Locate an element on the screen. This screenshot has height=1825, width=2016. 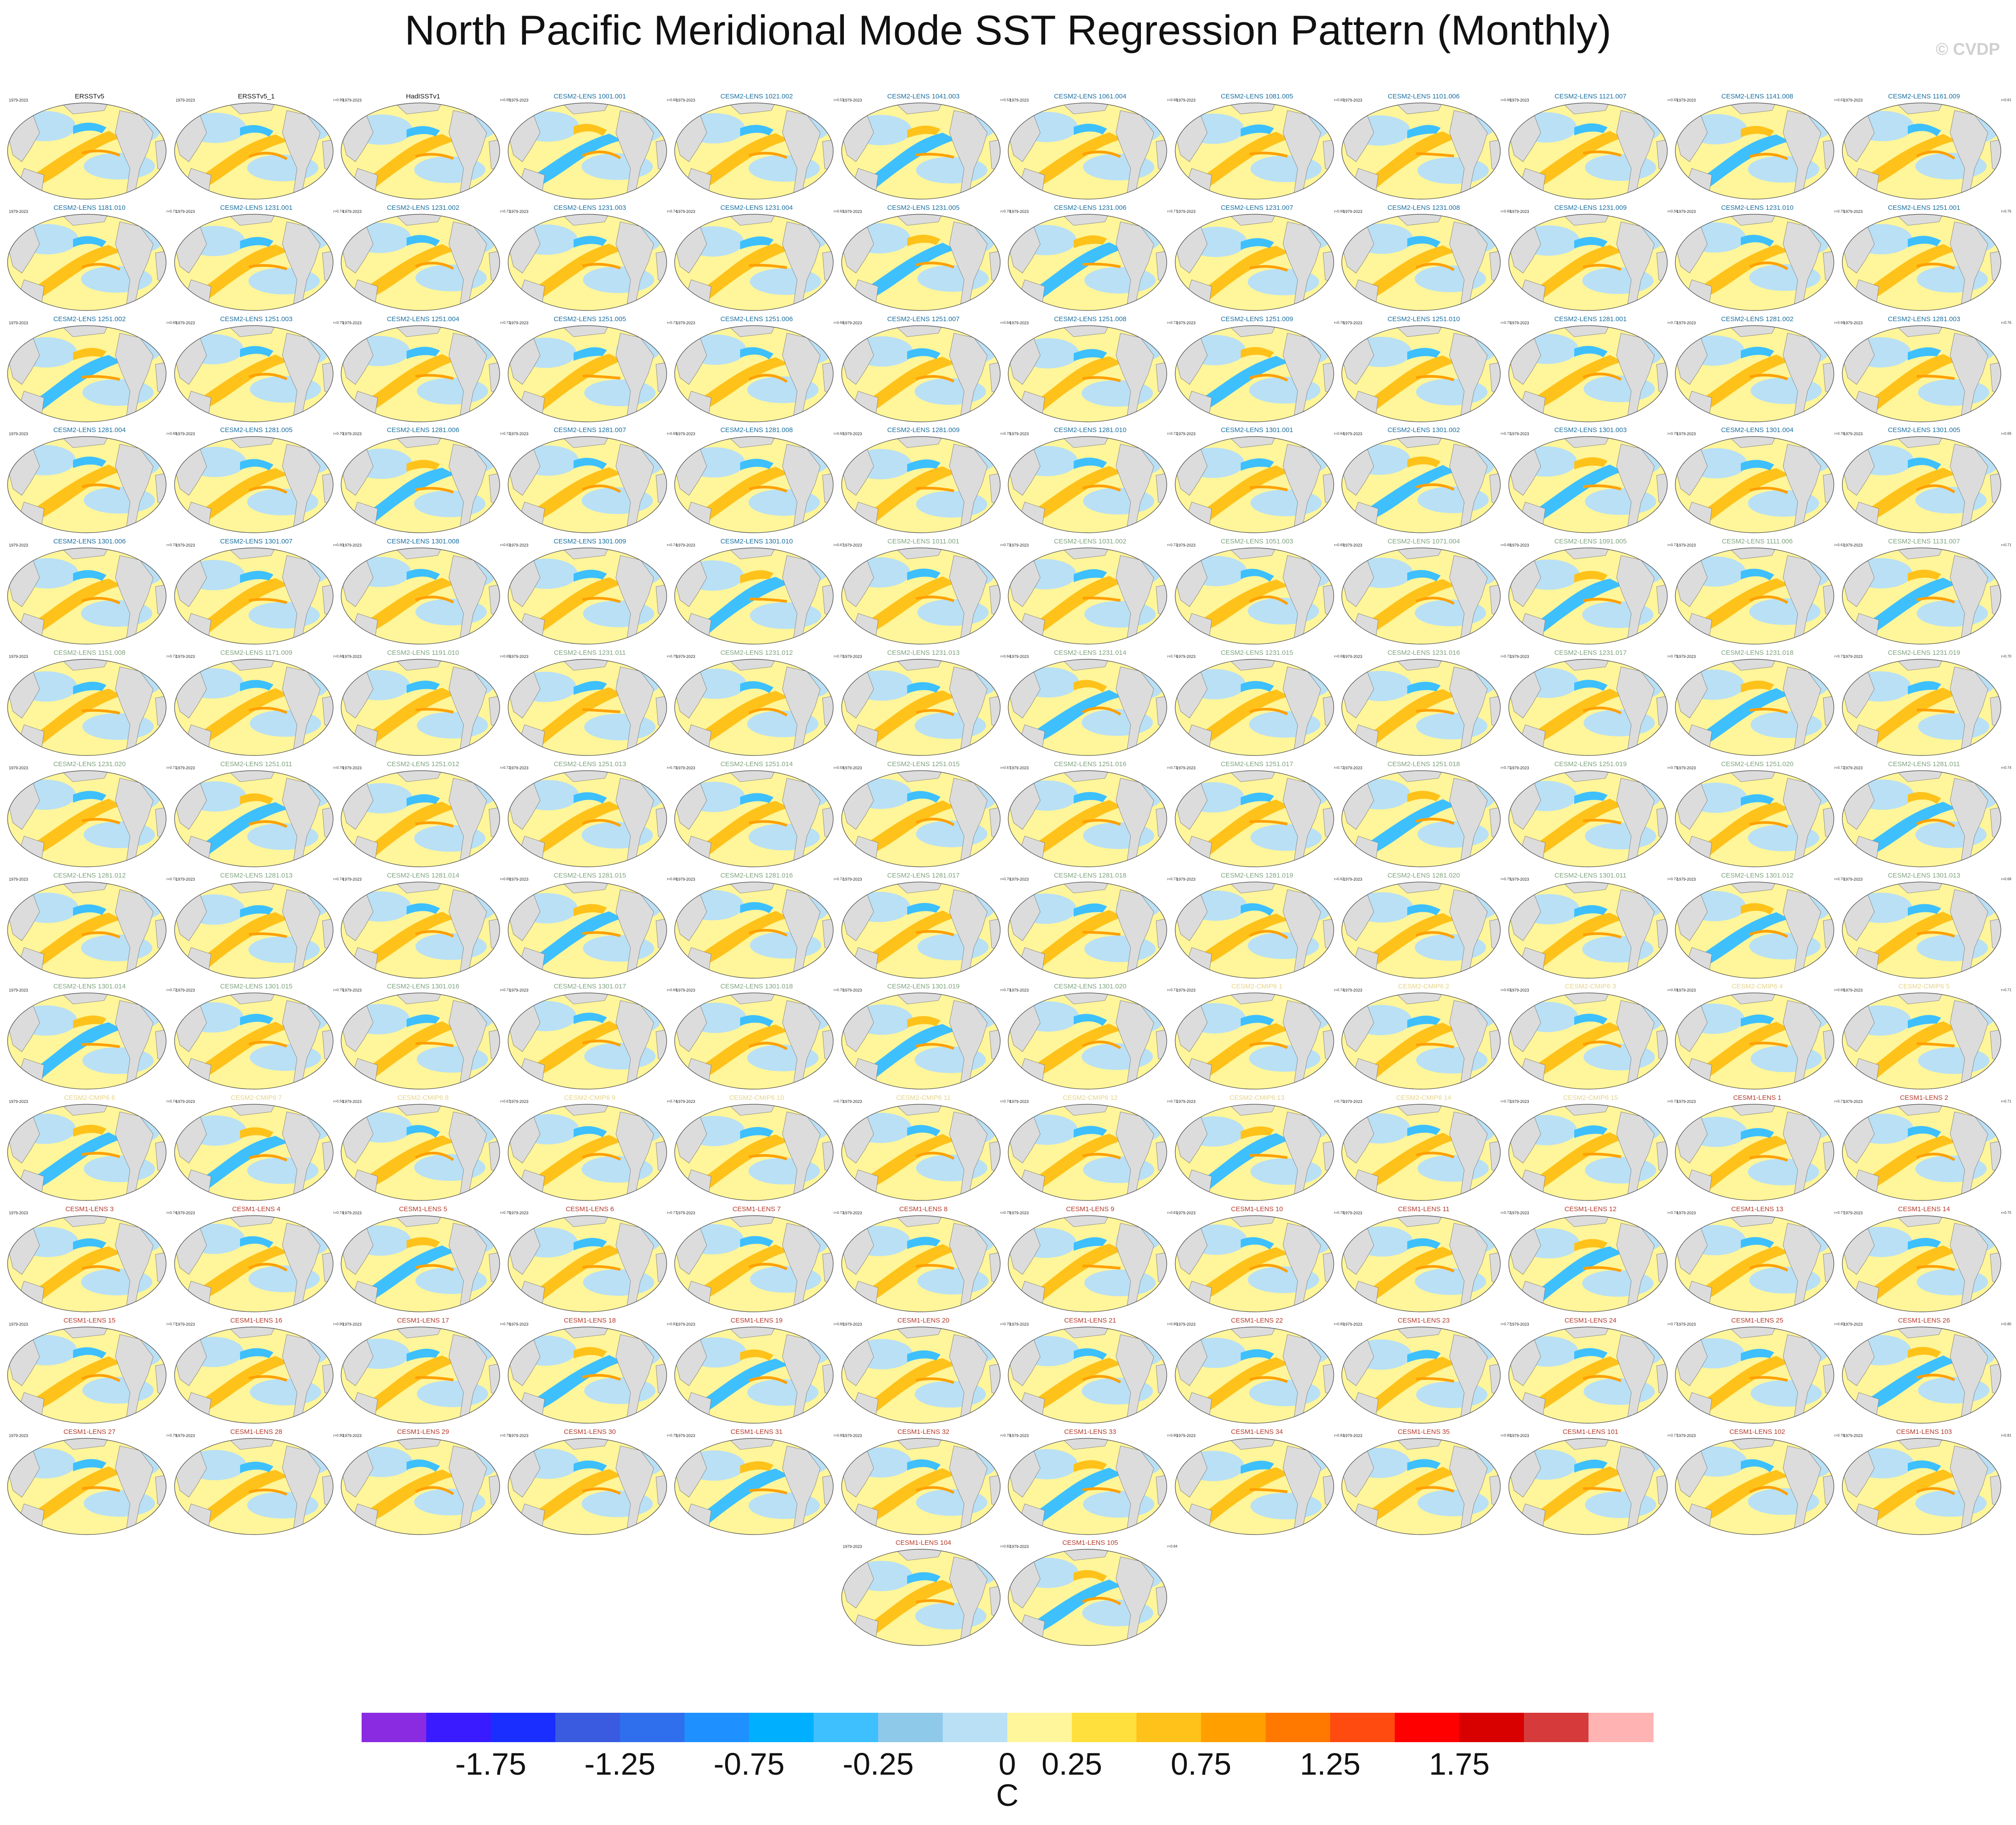
panel-title: CESM2-LENS 1231.006 is located at coordinates (1091, 208).